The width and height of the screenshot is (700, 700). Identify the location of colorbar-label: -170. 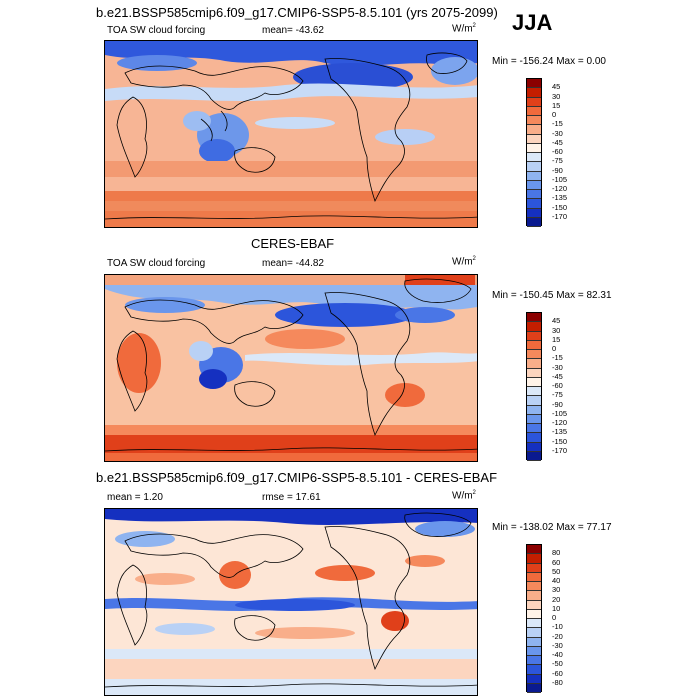
(560, 216).